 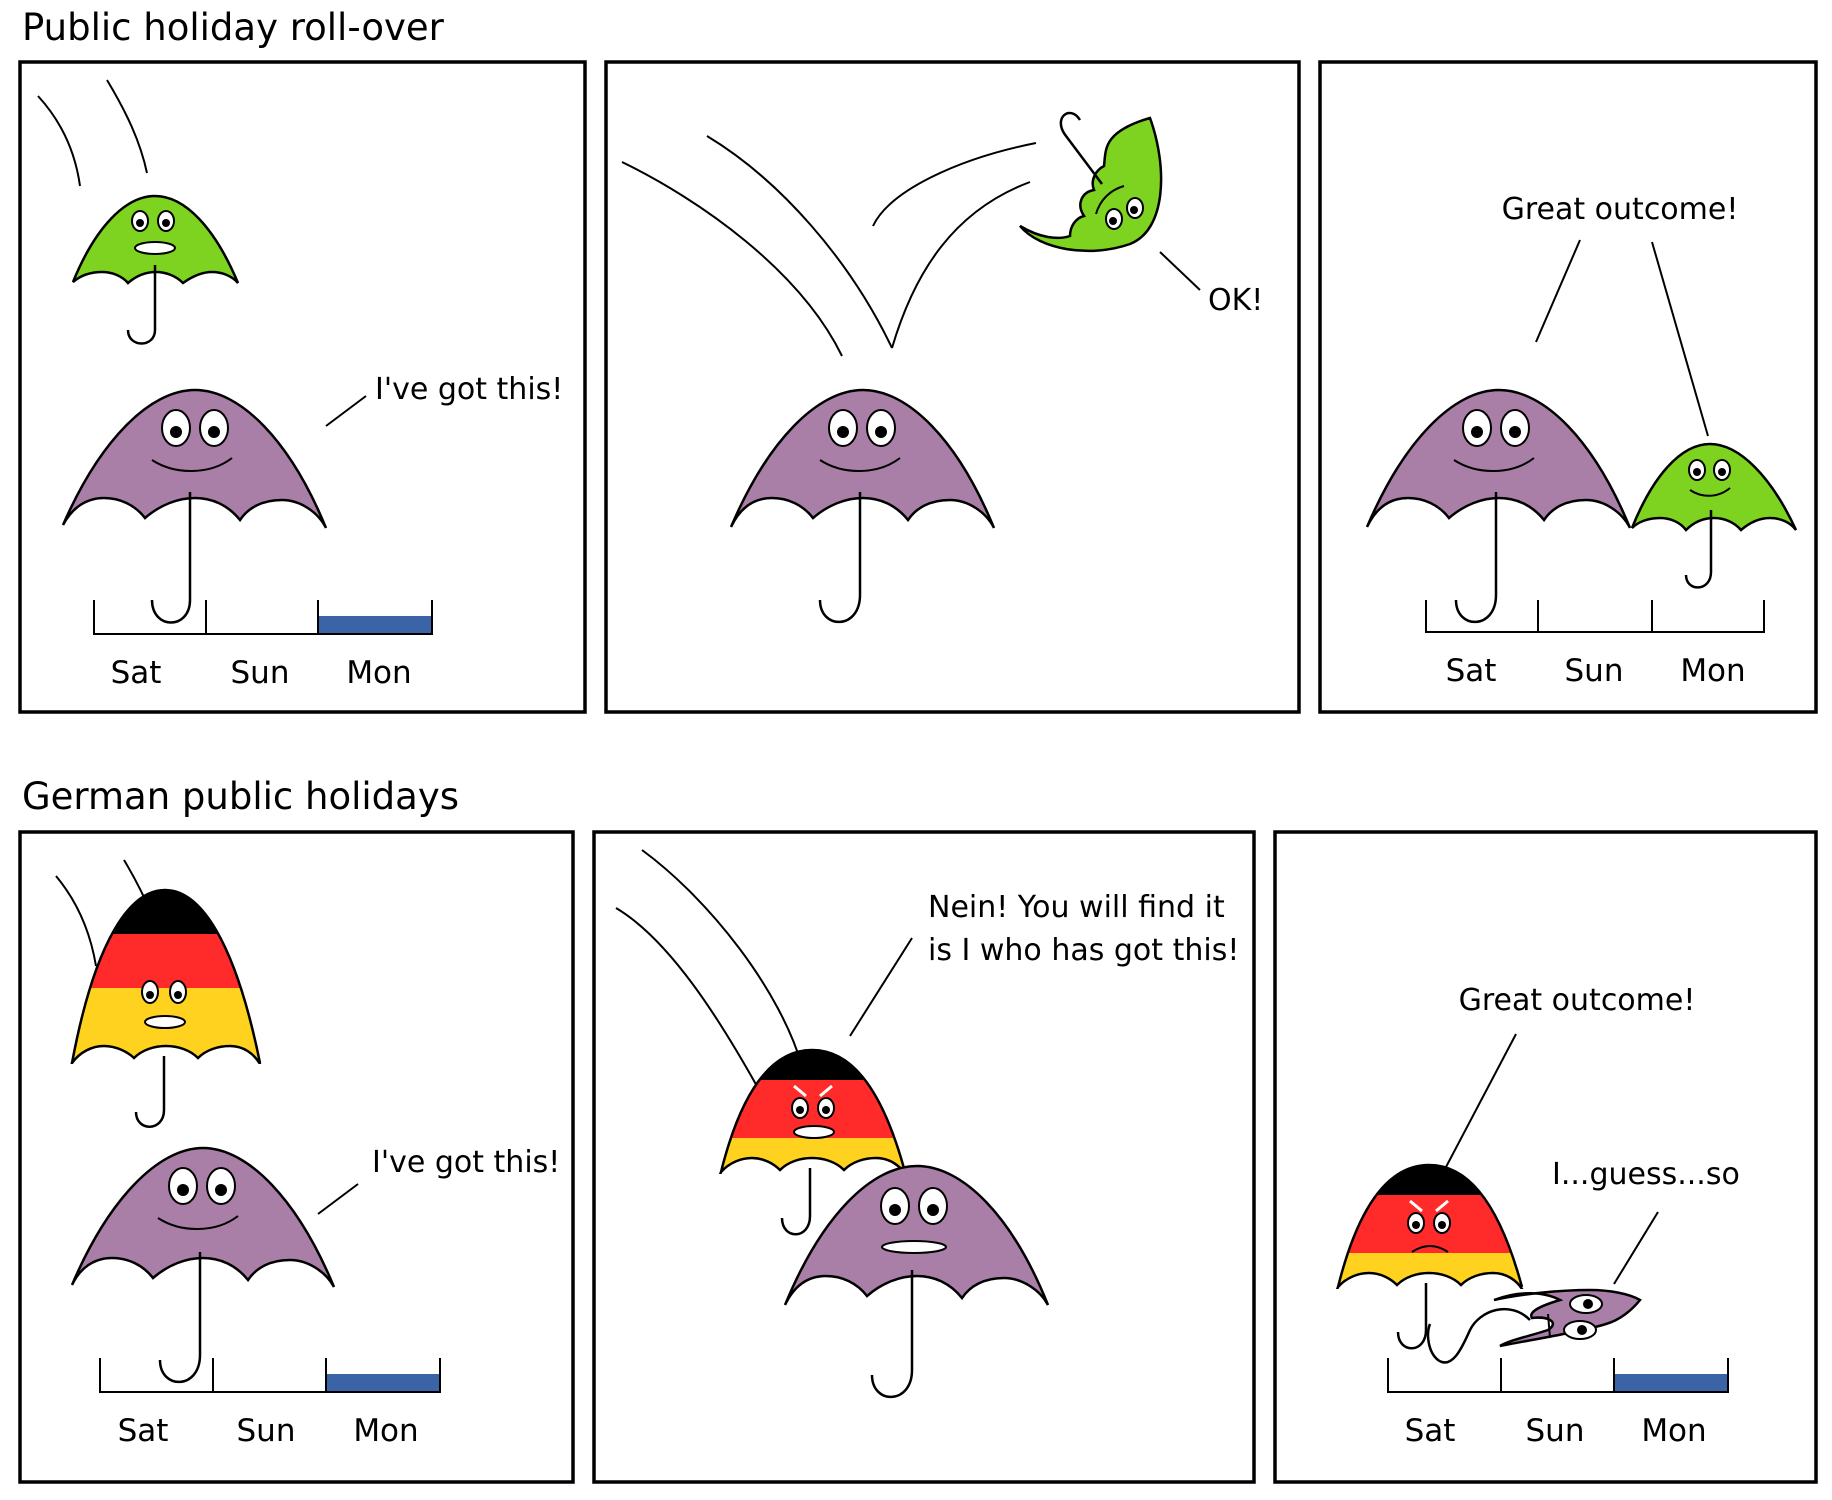 What do you see at coordinates (1091, 182) in the screenshot?
I see `green-umbrella-tumbling` at bounding box center [1091, 182].